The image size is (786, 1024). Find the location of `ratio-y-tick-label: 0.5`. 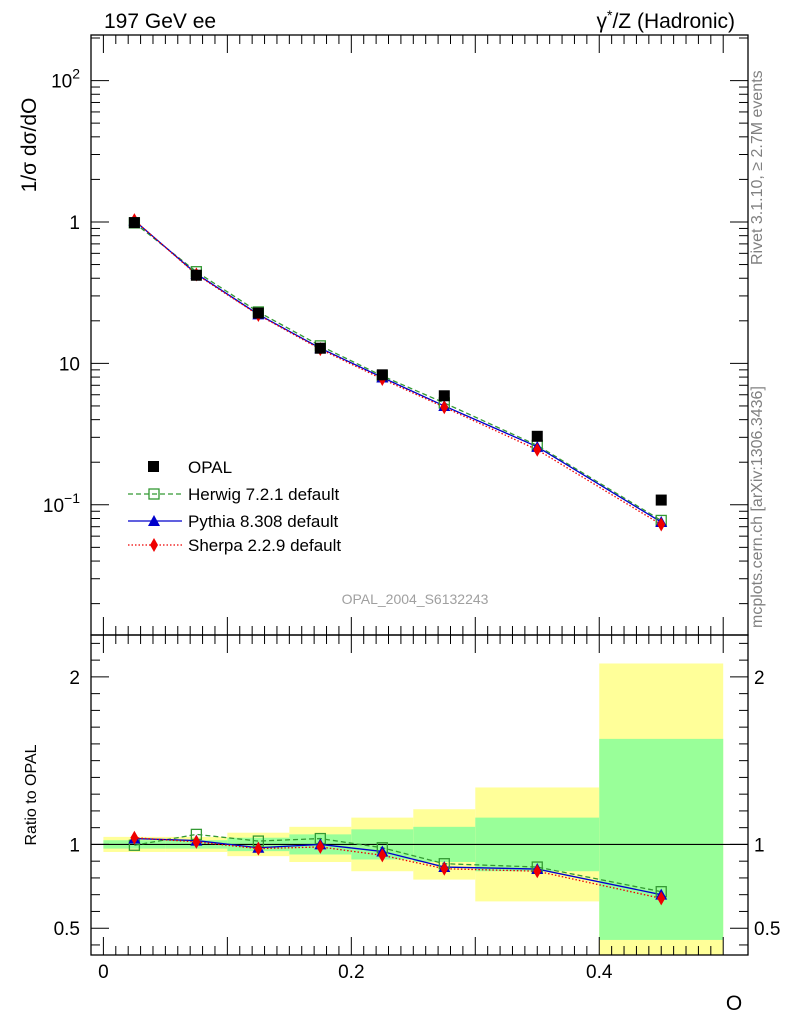

ratio-y-tick-label: 0.5 is located at coordinates (67, 929).